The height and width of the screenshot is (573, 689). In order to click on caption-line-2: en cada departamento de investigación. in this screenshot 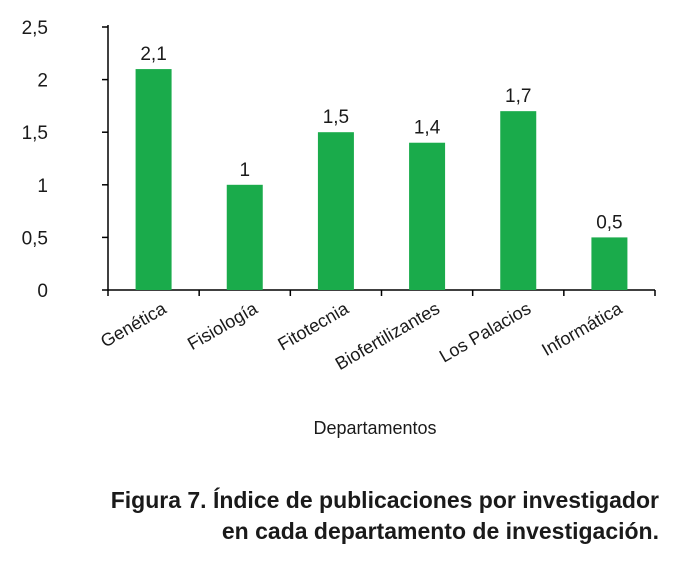, I will do `click(440, 531)`.